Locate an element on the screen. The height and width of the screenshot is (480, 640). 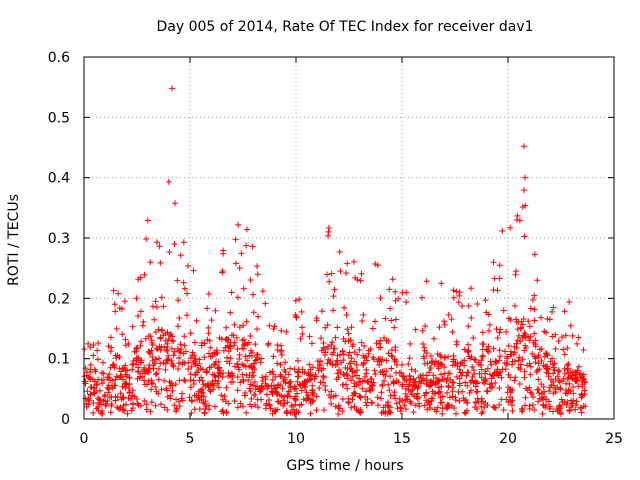
x-tick-label: 25 is located at coordinates (614, 439).